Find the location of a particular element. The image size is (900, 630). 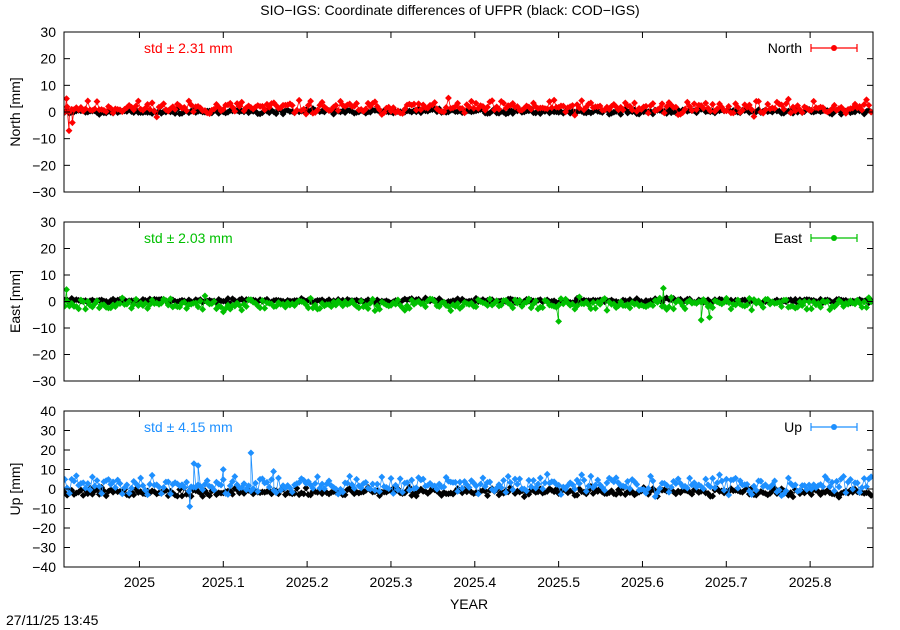

north-std-annotation: std ± 2.31 mm is located at coordinates (188, 48).